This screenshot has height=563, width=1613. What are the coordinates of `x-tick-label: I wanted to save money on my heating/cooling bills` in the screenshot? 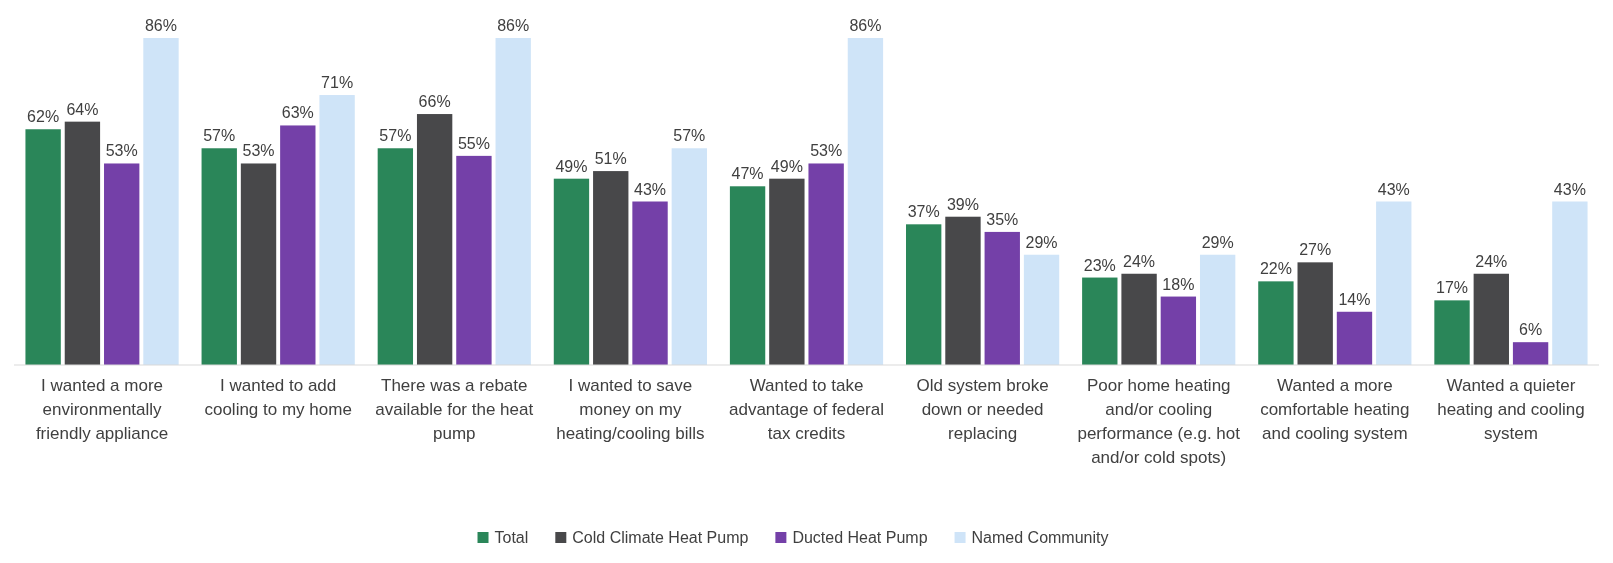 It's located at (630, 409).